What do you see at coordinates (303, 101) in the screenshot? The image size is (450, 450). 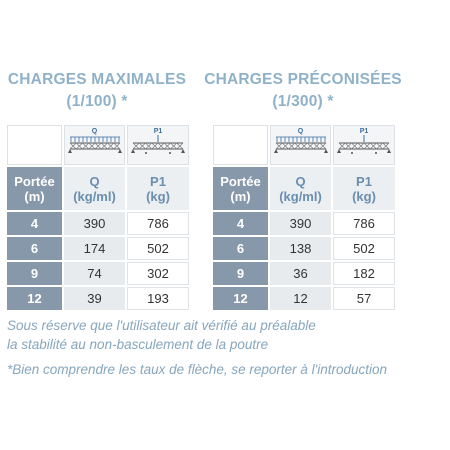 I see `table-subtitle: (1/300) *` at bounding box center [303, 101].